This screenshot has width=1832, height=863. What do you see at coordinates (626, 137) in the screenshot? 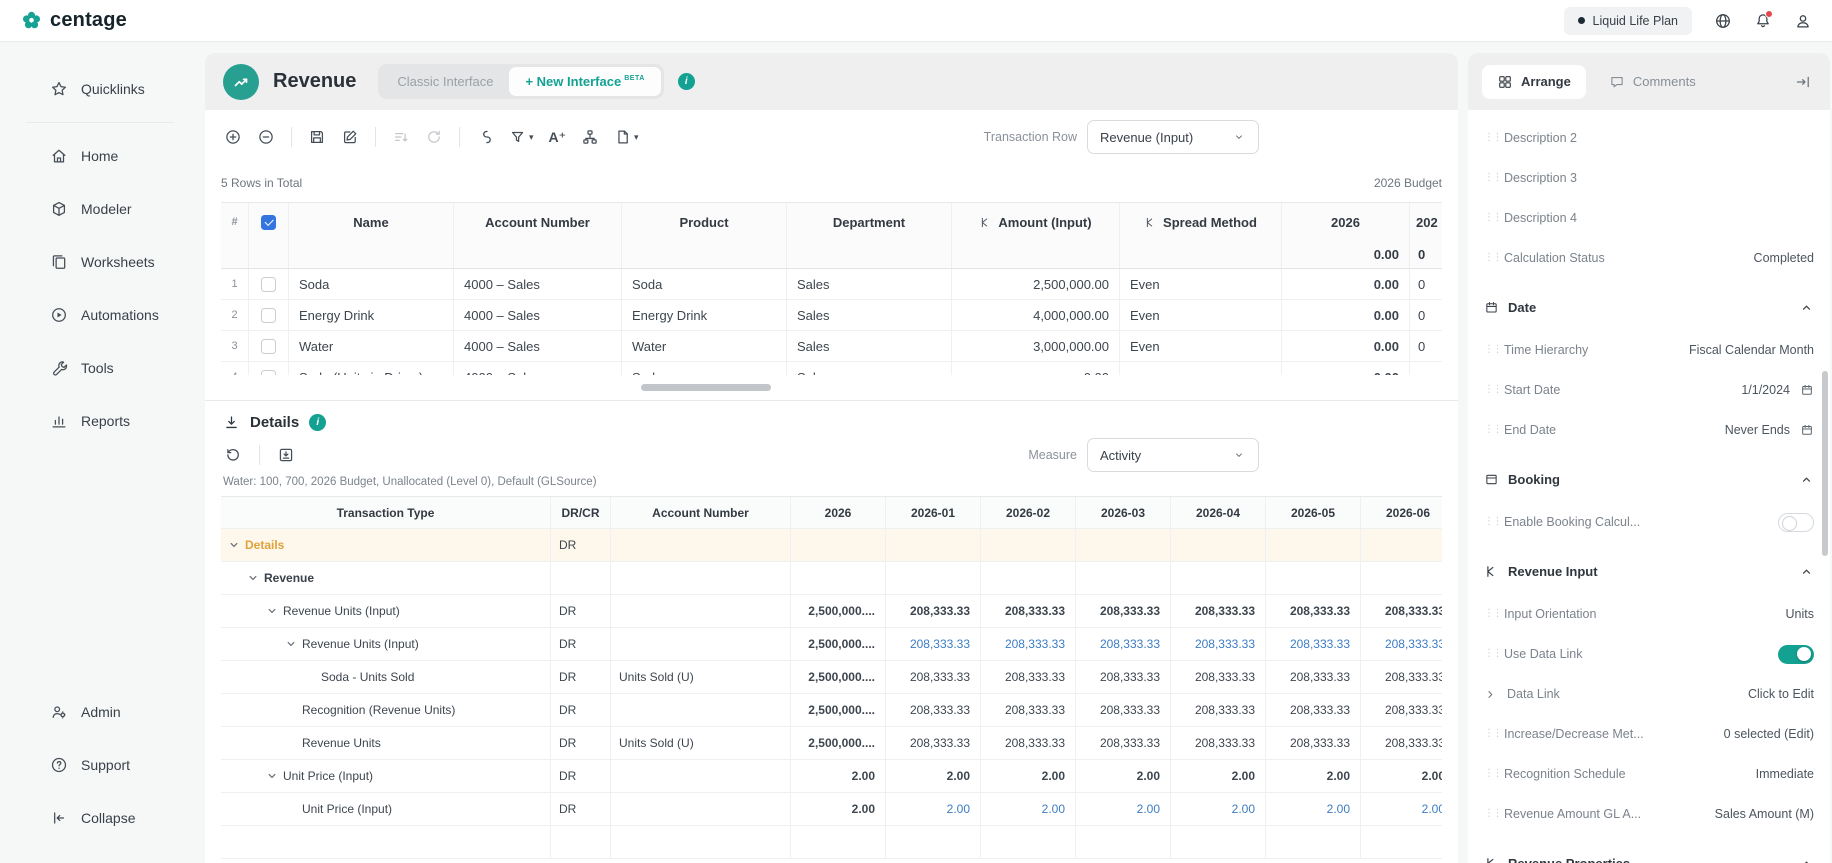
I see `document-menu-button: ▾` at bounding box center [626, 137].